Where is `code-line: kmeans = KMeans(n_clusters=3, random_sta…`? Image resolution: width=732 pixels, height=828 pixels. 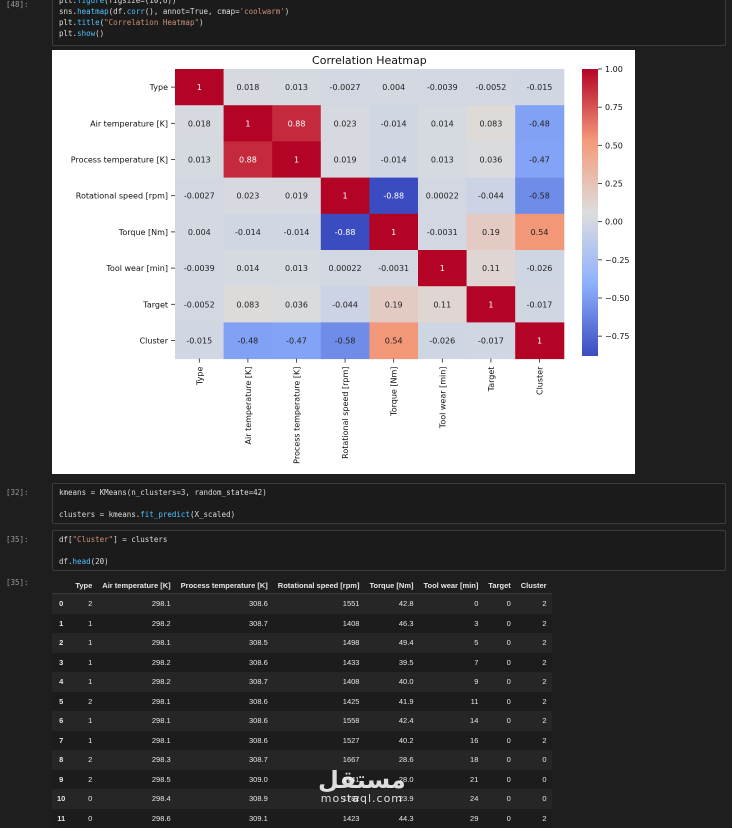 code-line: kmeans = KMeans(n_clusters=3, random_sta… is located at coordinates (163, 492).